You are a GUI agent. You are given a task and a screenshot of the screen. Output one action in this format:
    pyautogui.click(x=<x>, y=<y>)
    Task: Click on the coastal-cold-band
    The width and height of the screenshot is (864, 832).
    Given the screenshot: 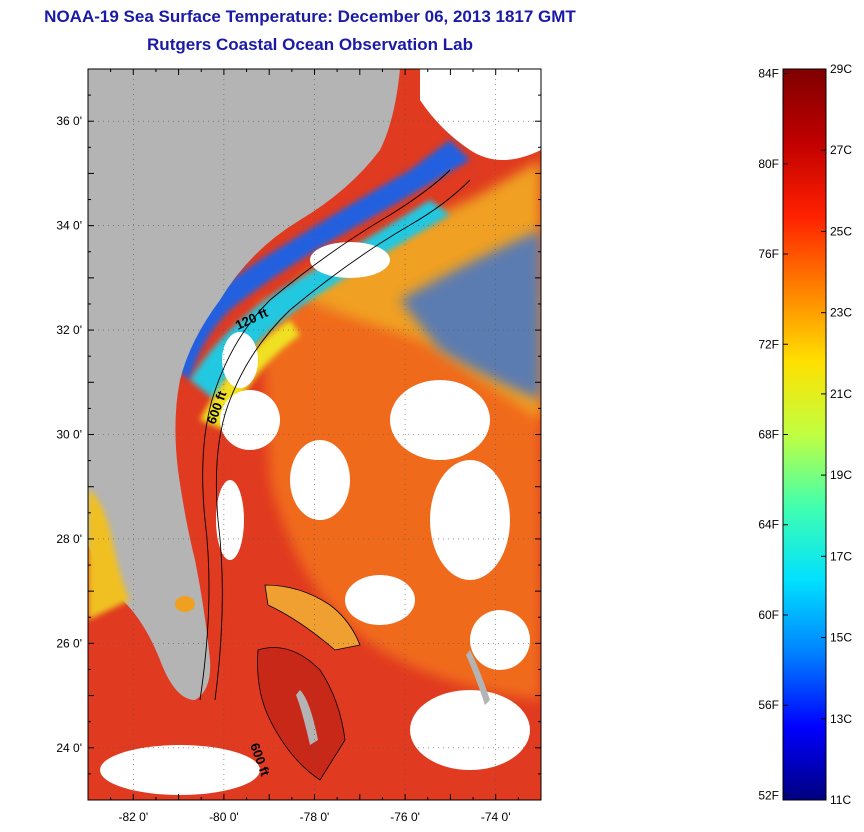 What is the action you would take?
    pyautogui.click(x=310, y=260)
    